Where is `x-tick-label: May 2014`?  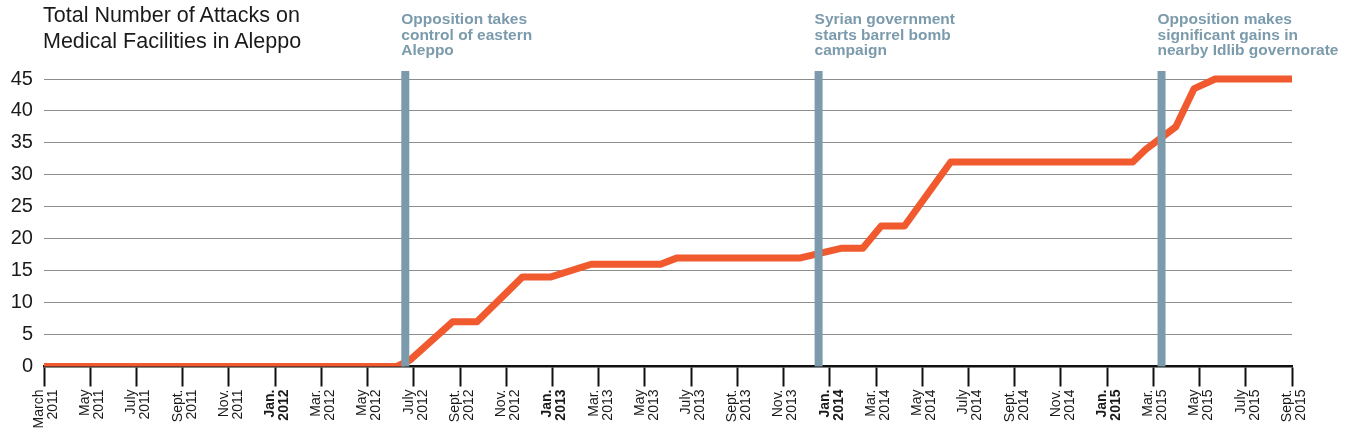
x-tick-label: May 2014 is located at coordinates (923, 405).